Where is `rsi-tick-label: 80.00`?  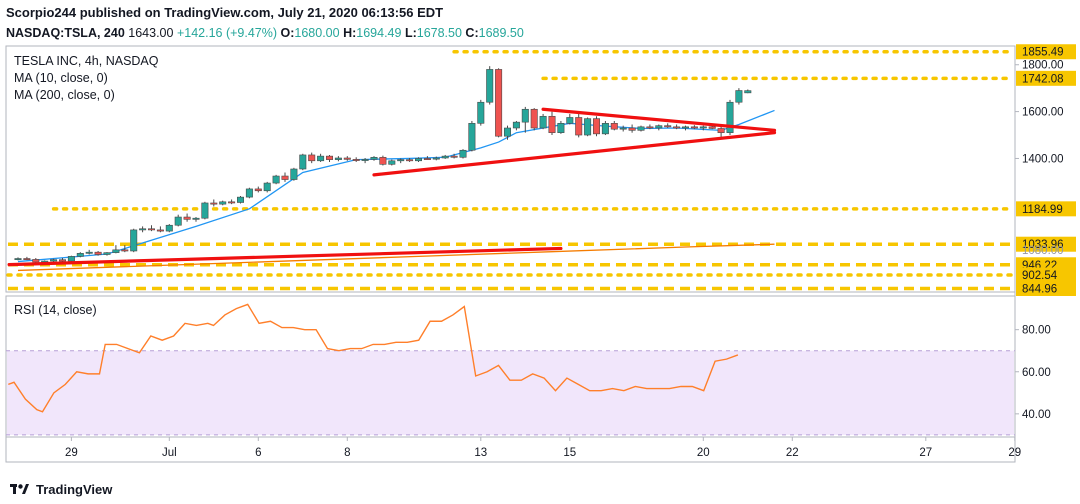
rsi-tick-label: 80.00 is located at coordinates (1036, 331).